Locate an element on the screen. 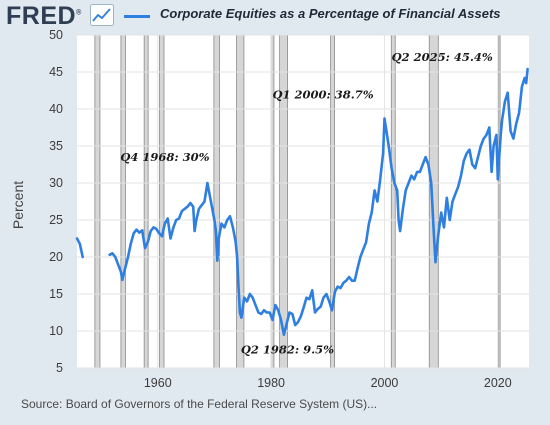  annotation-label: Q4 1968: 30% is located at coordinates (164, 157).